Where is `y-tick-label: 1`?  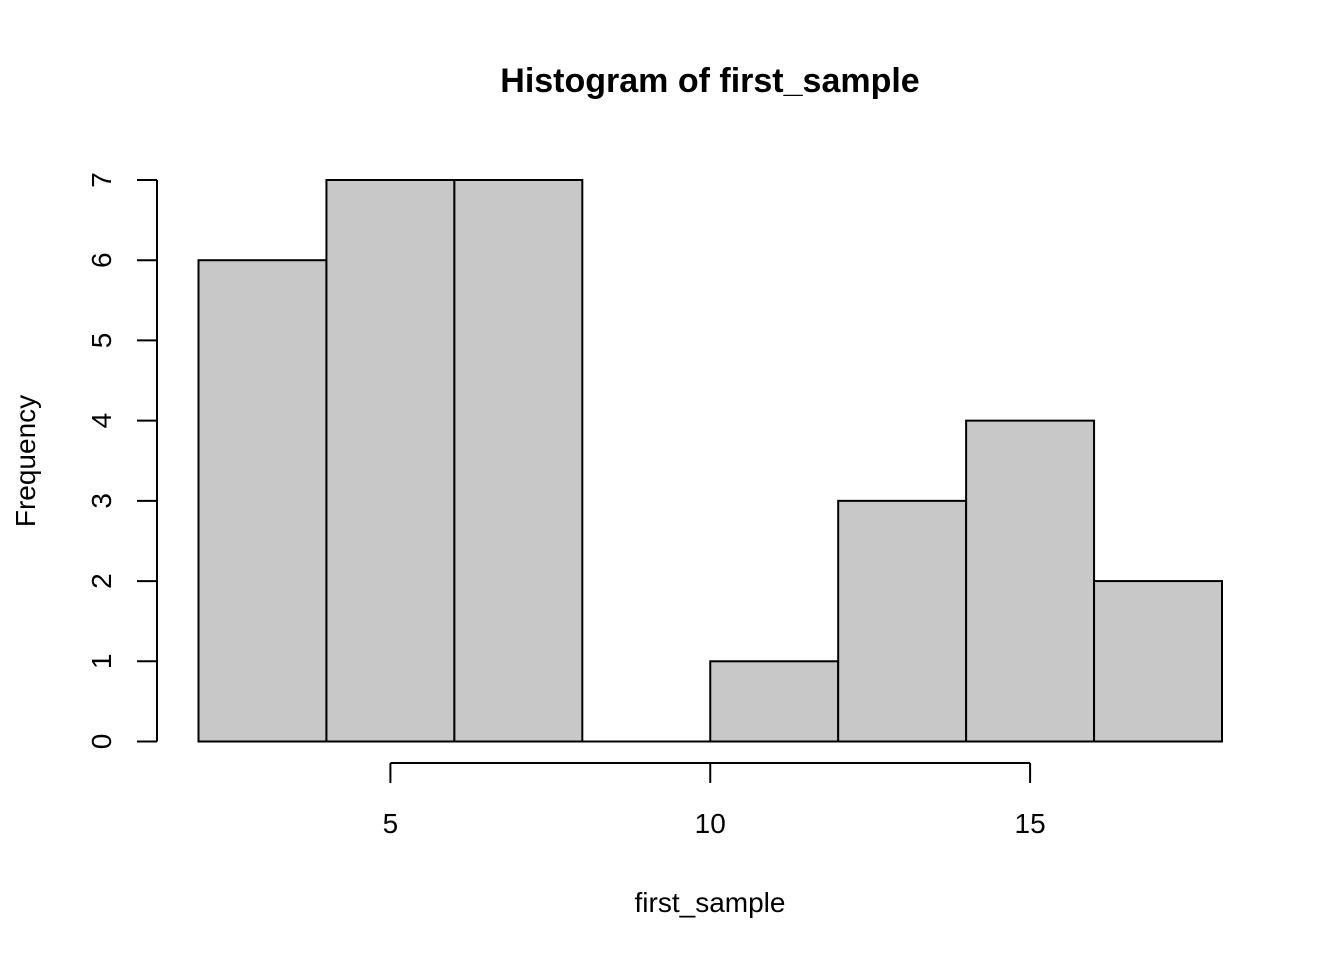
y-tick-label: 1 is located at coordinates (101, 661).